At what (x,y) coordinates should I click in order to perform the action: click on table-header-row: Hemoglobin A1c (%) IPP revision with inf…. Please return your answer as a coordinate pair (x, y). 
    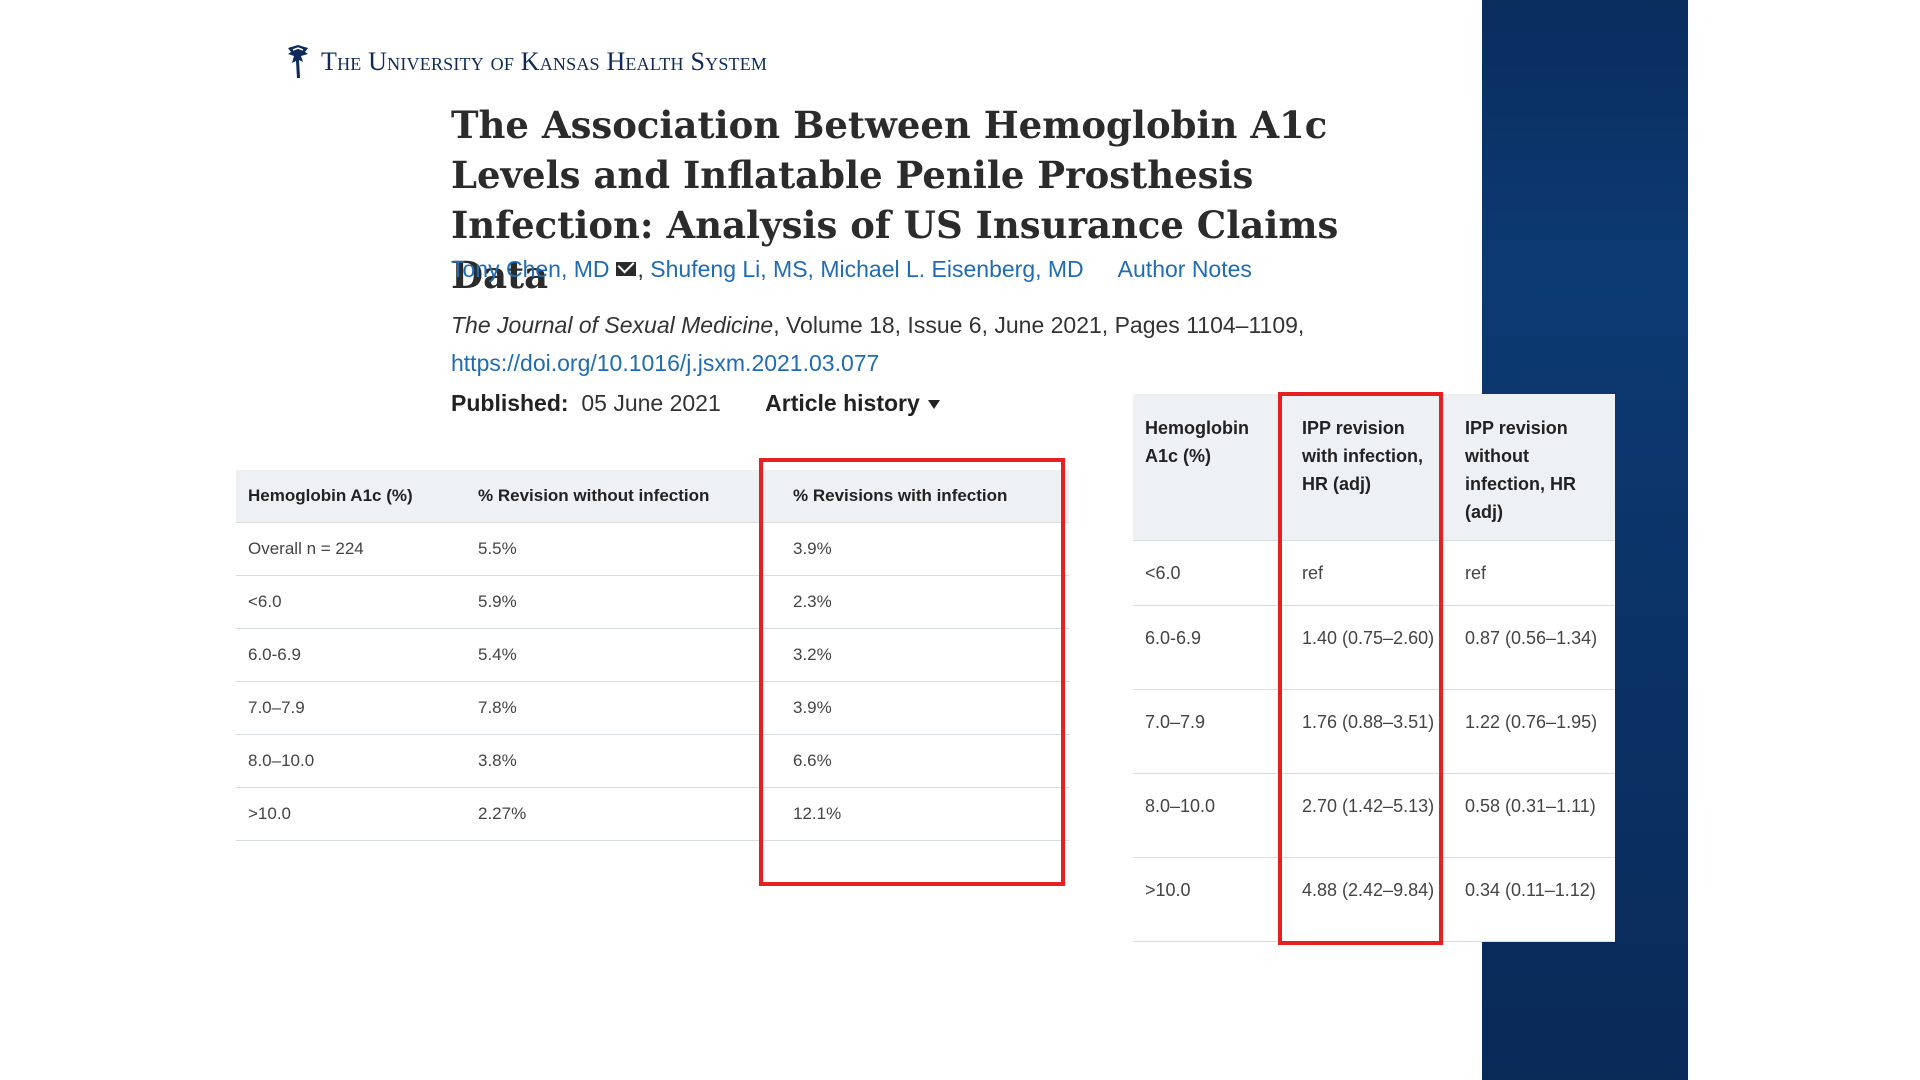
    Looking at the image, I should click on (1374, 467).